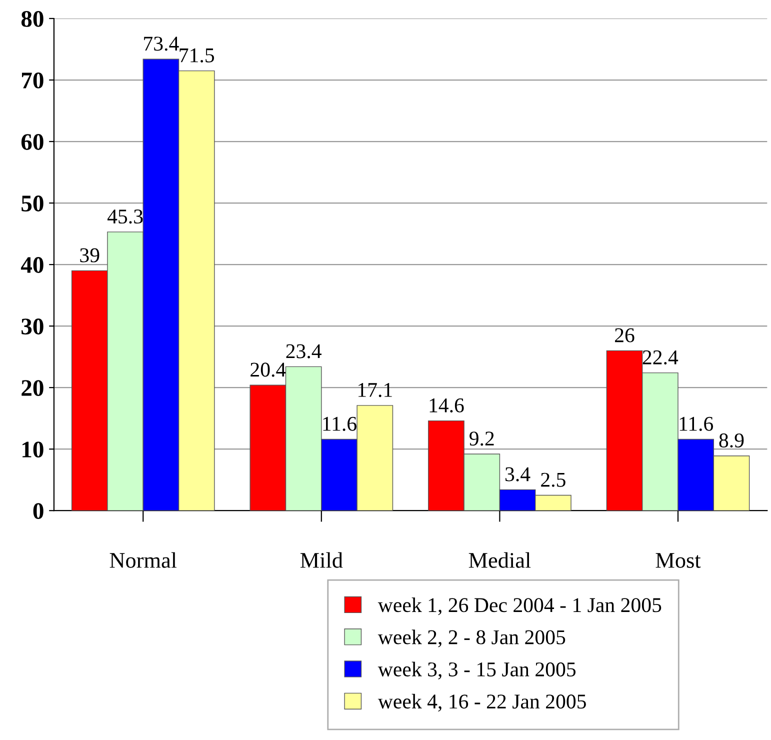  Describe the element at coordinates (472, 639) in the screenshot. I see `legend-label: week 2, 2 - 8 Jan 2005` at that location.